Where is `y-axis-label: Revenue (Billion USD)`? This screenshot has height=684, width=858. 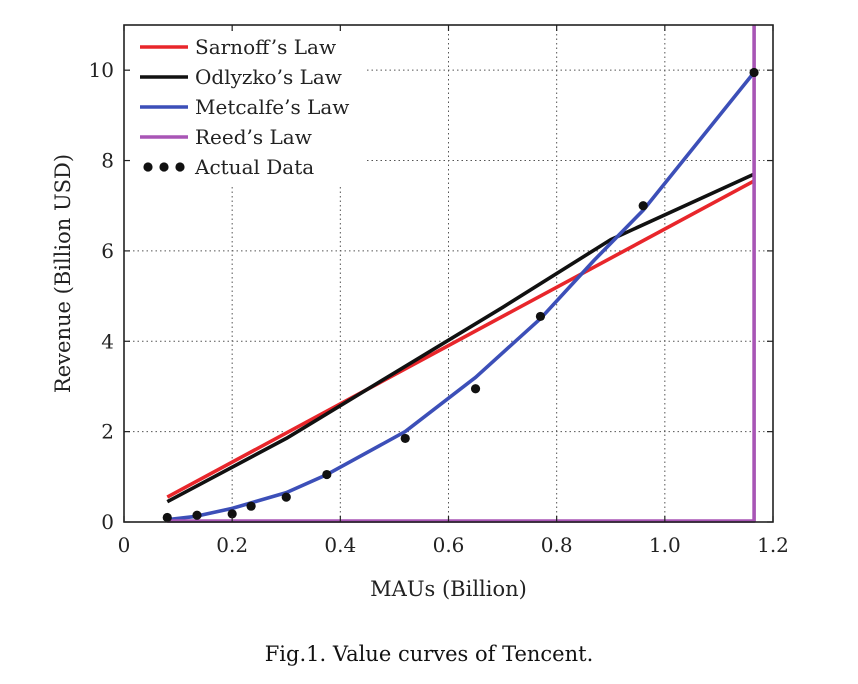 y-axis-label: Revenue (Billion USD) is located at coordinates (63, 273).